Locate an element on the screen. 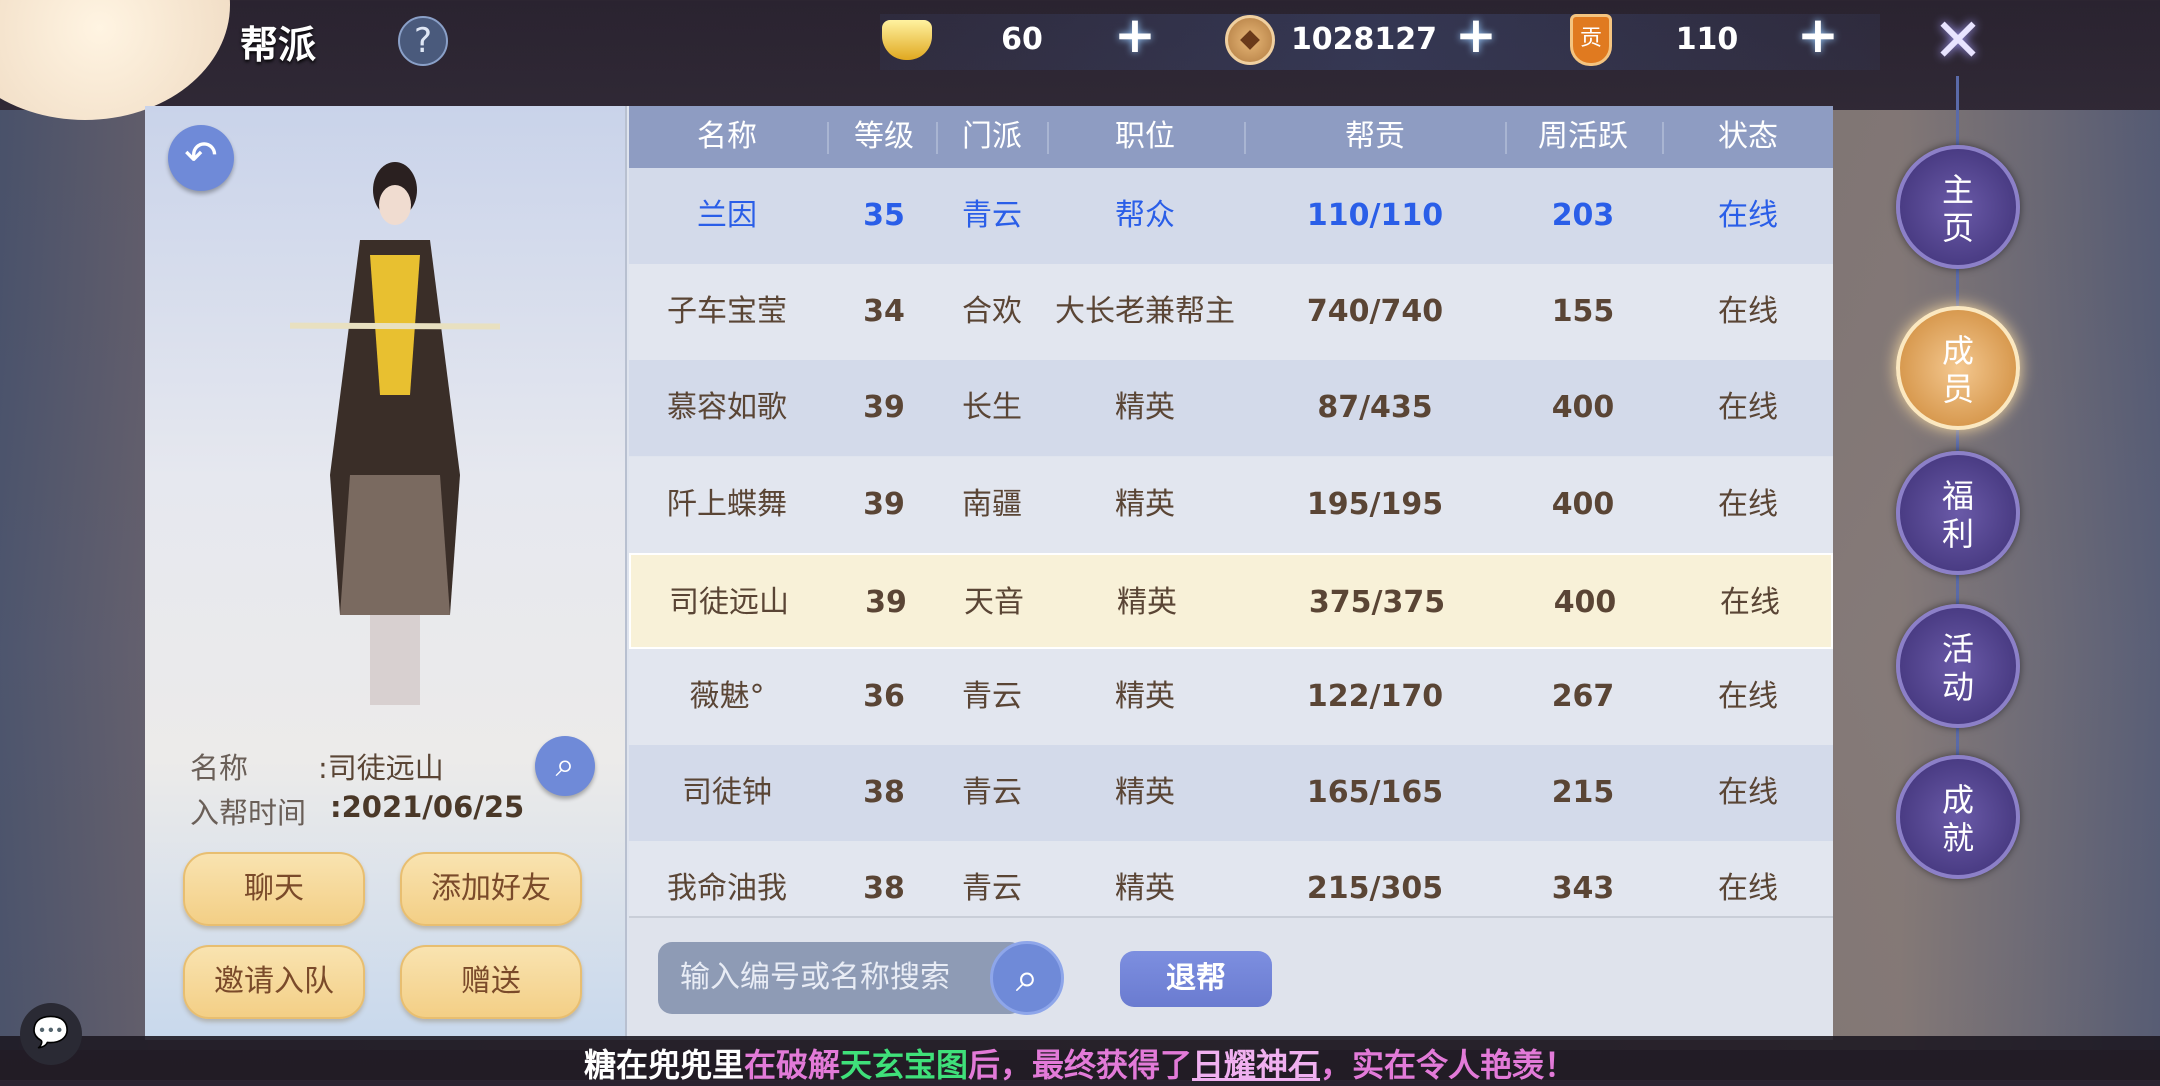 The image size is (2160, 1086). view-member-button: ⌕ is located at coordinates (565, 766).